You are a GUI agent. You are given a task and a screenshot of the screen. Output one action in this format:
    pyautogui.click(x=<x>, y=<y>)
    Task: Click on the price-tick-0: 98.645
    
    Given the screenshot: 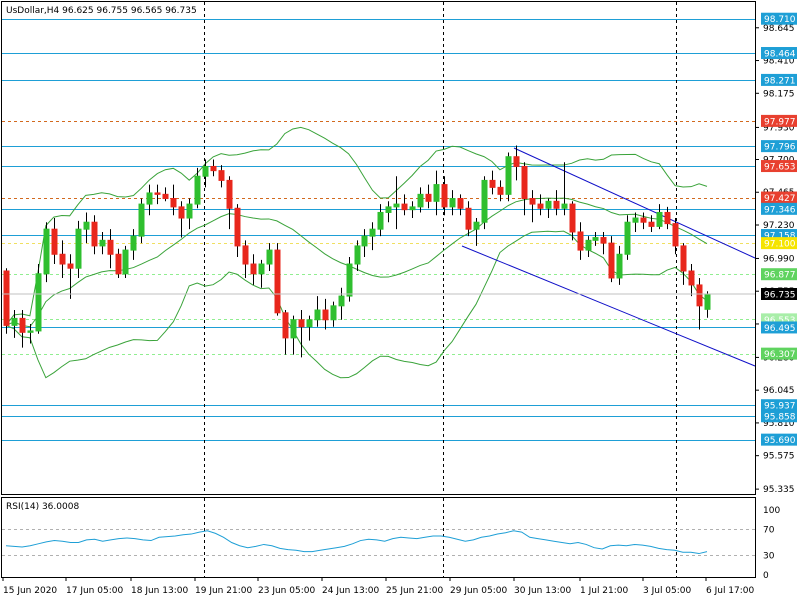 What is the action you would take?
    pyautogui.click(x=779, y=29)
    